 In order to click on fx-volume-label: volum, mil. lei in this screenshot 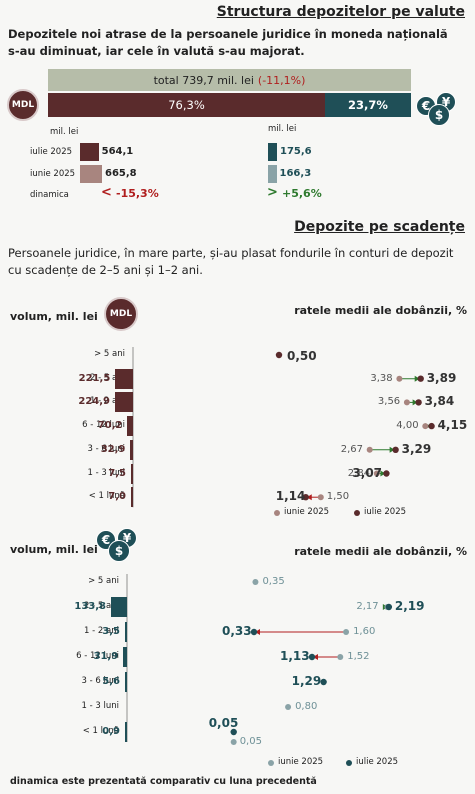, I will do `click(54, 549)`.